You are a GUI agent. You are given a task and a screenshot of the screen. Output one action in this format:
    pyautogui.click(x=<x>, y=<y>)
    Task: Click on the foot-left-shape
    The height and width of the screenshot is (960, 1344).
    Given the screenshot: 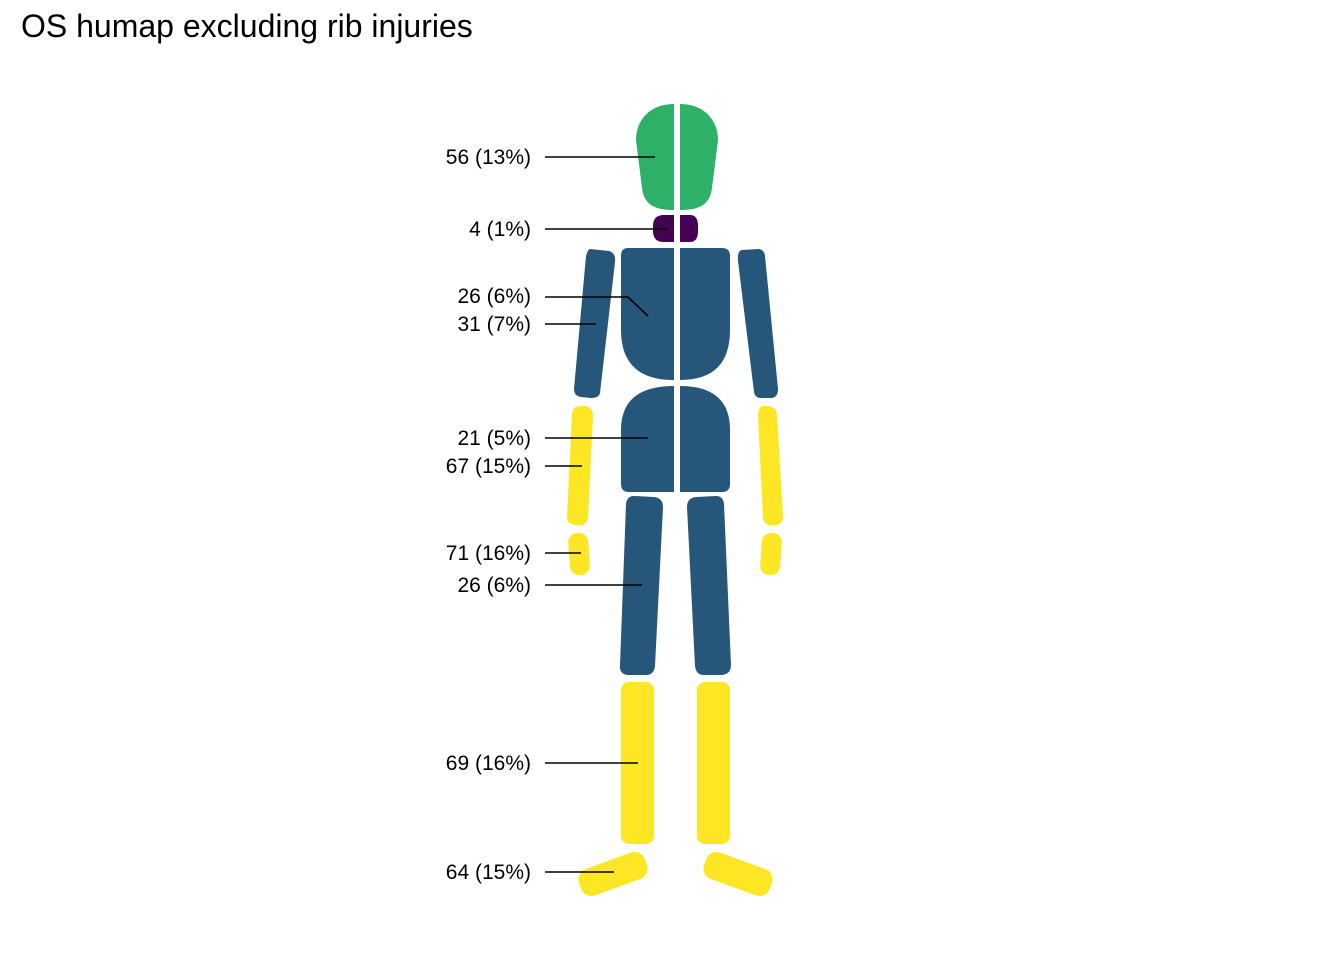 What is the action you would take?
    pyautogui.click(x=613, y=874)
    